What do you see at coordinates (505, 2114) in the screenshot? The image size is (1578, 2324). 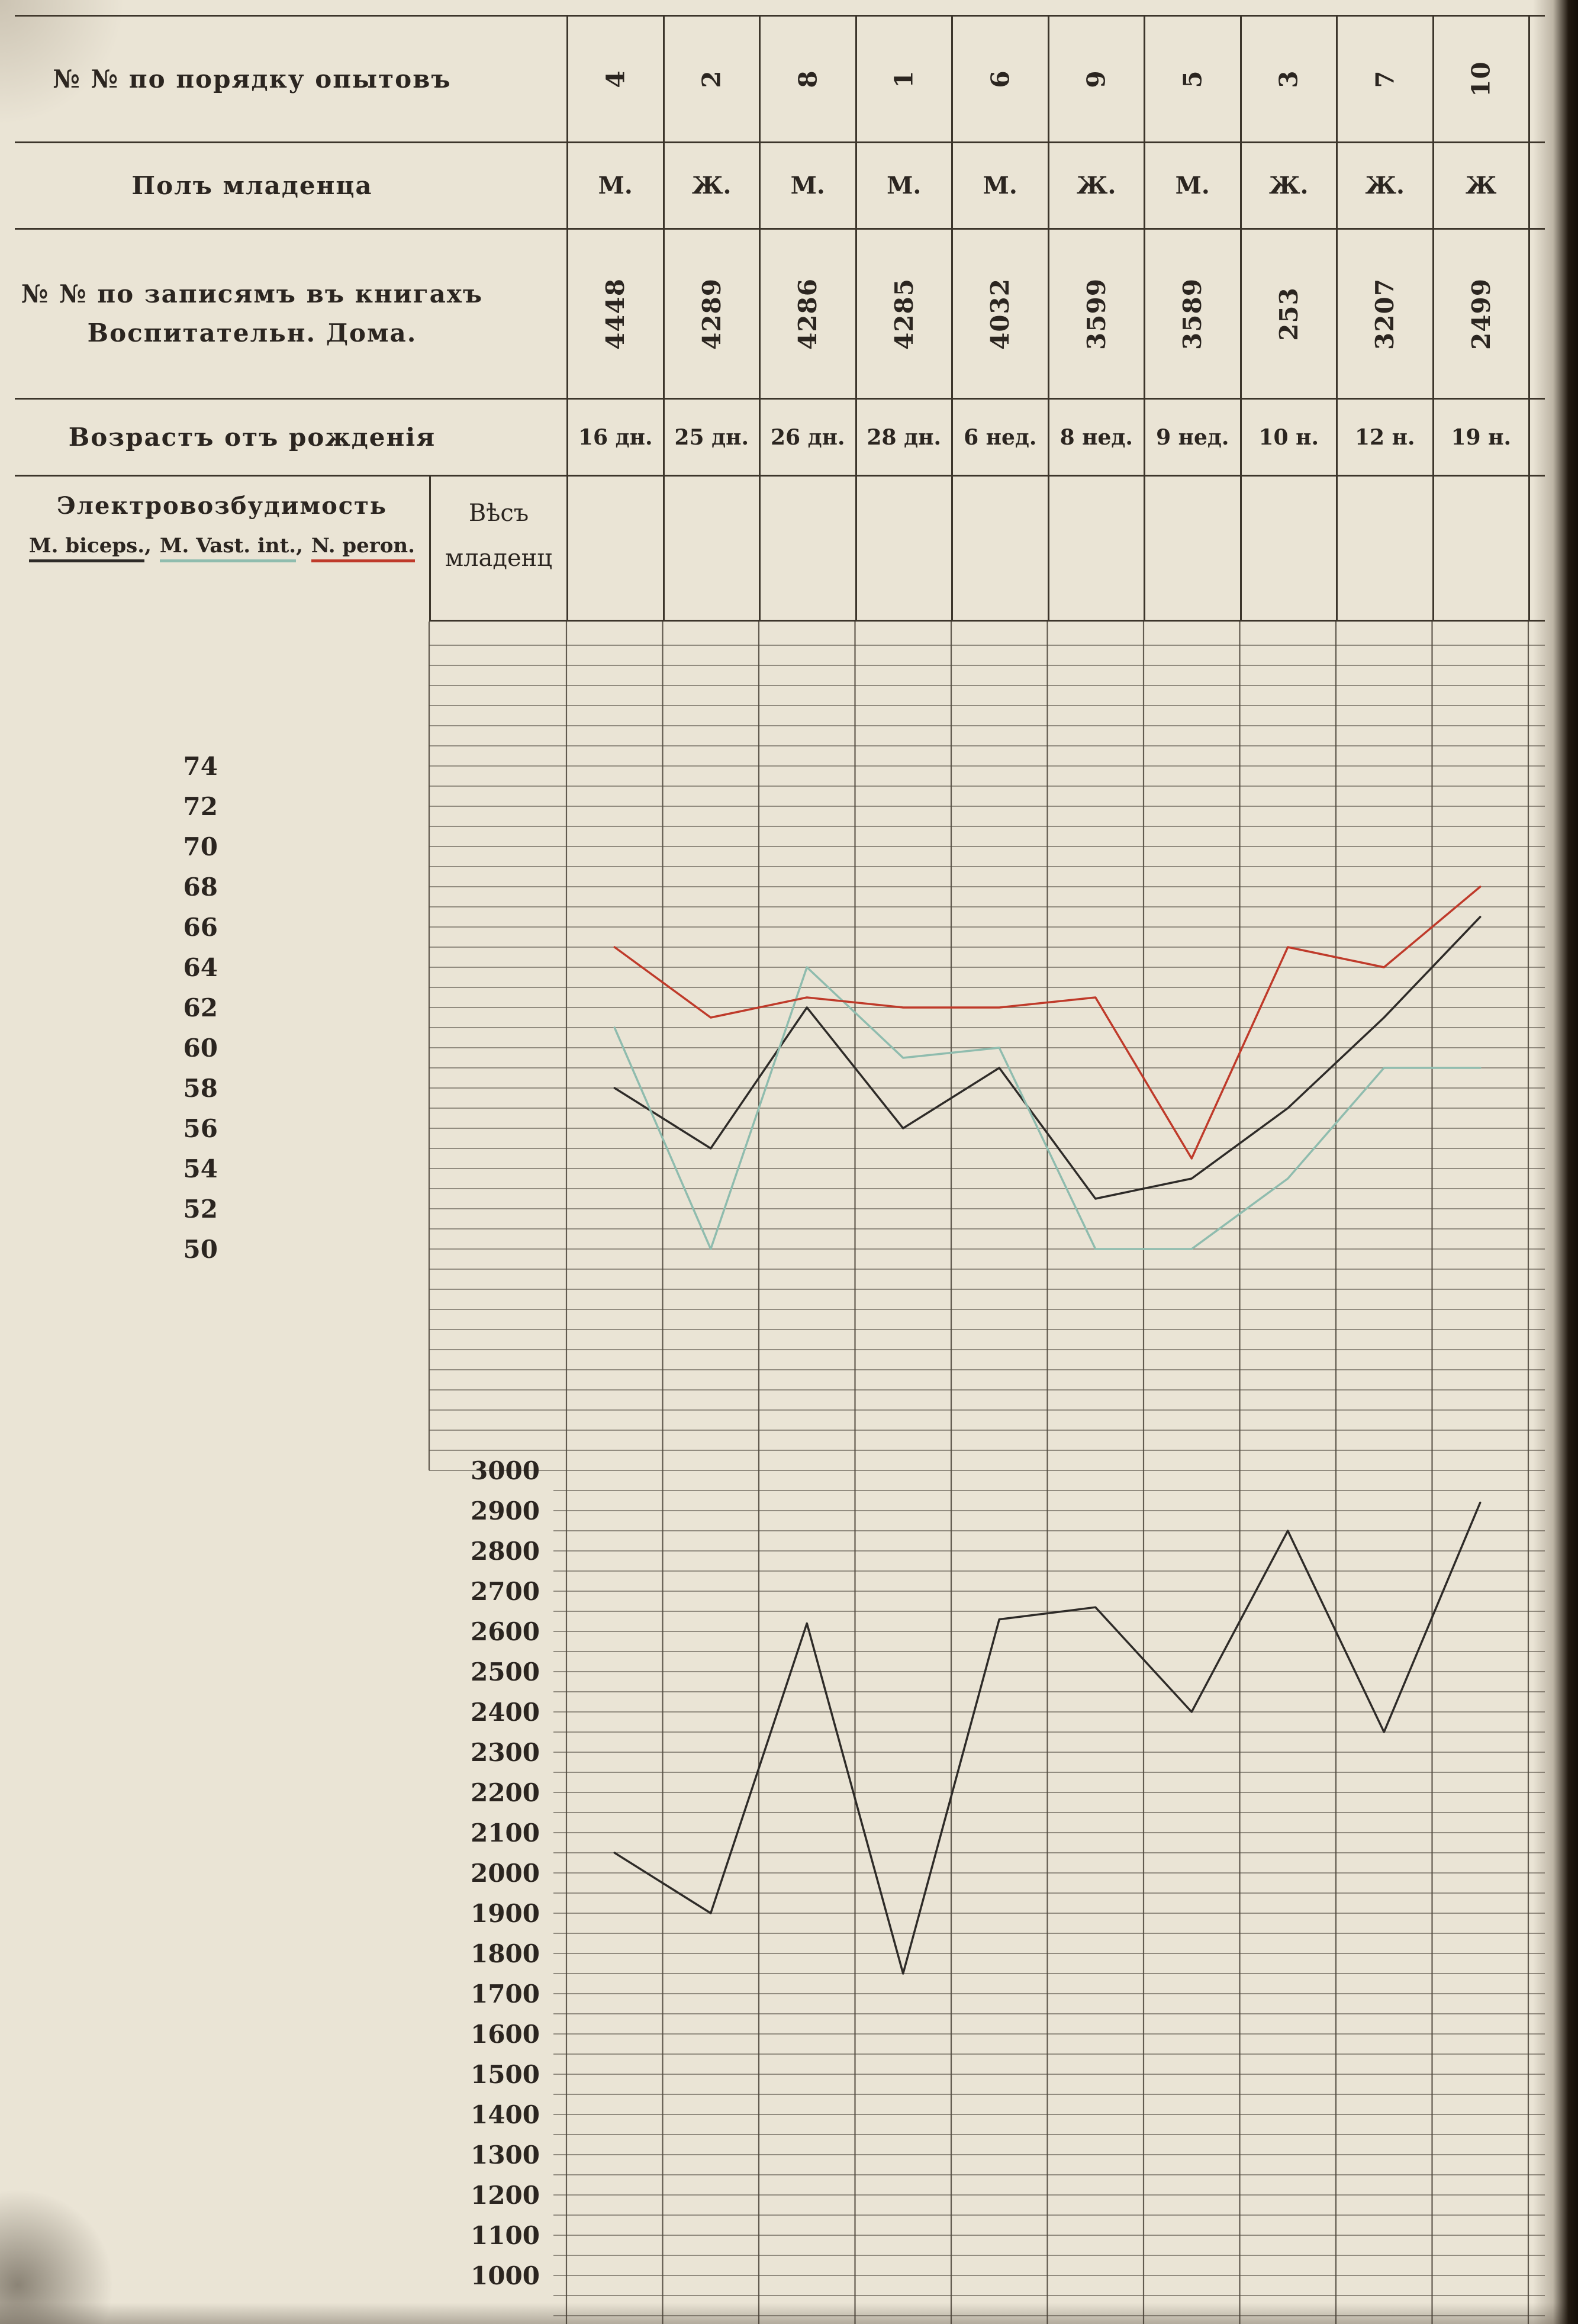 I see `axis-tick-label: 1400` at bounding box center [505, 2114].